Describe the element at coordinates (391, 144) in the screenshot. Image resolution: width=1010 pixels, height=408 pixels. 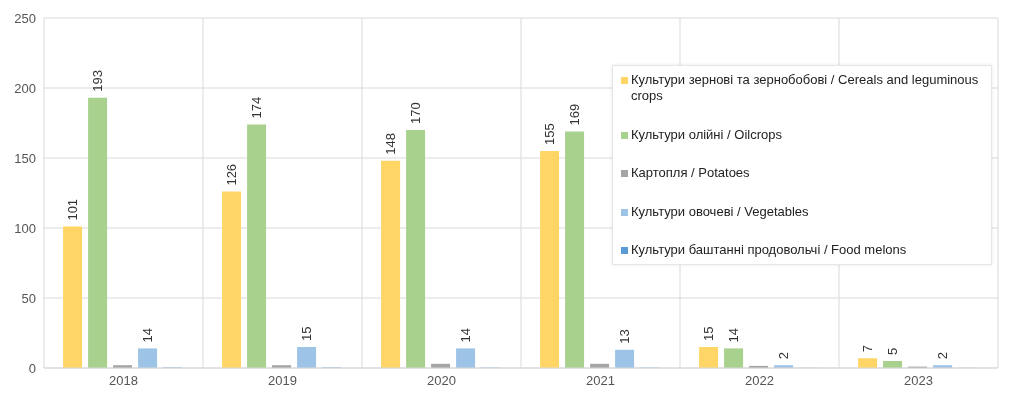
I see `data-label: 148` at that location.